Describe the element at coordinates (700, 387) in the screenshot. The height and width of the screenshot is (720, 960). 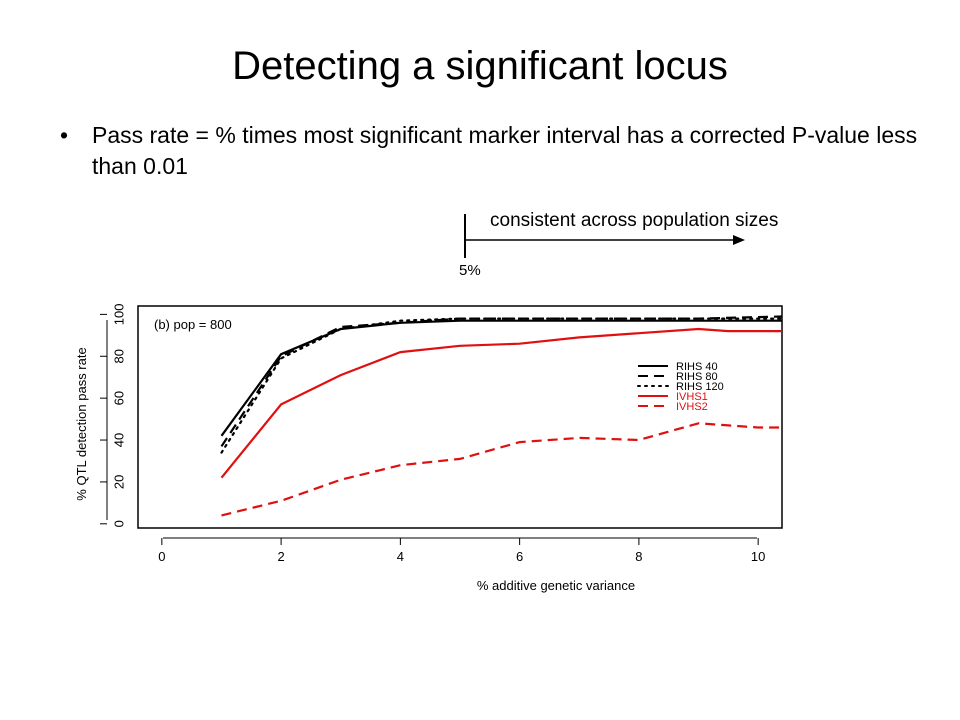
I see `legend-label: RIHS 120` at that location.